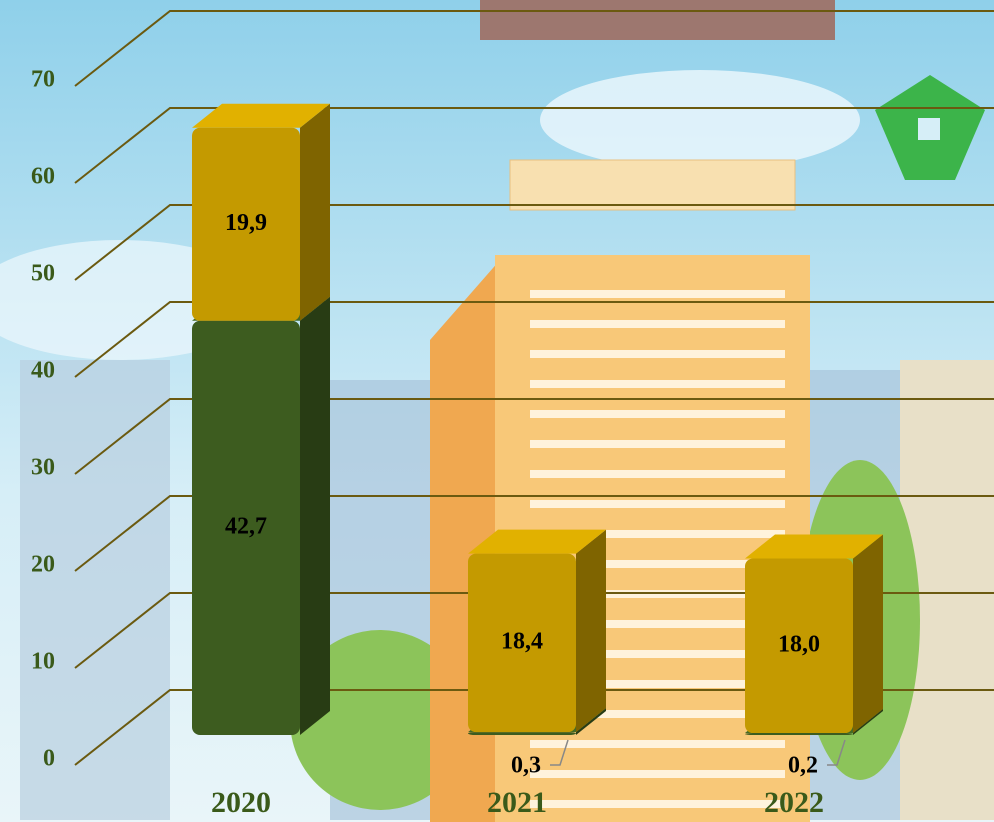  I want to click on y-tick-label: 20, so click(43, 565).